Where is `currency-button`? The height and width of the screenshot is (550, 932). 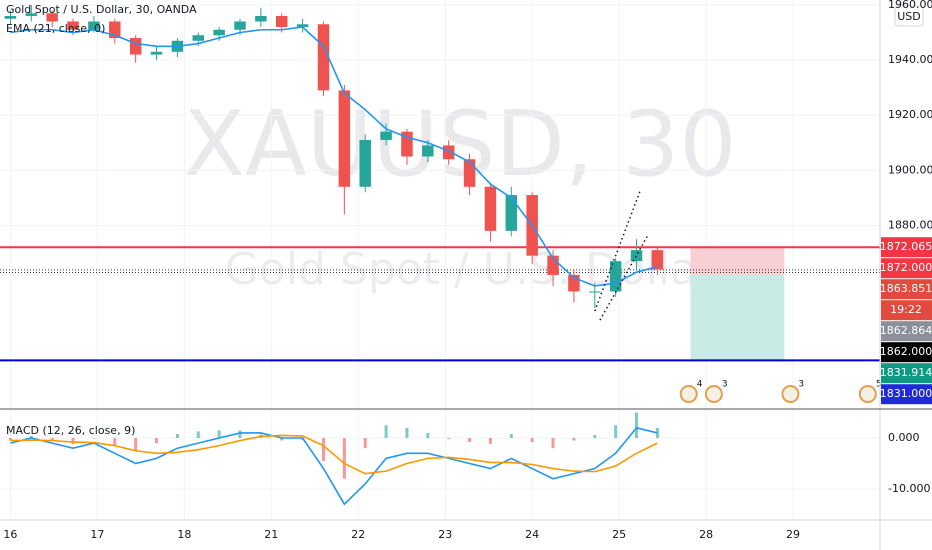
currency-button is located at coordinates (909, 16).